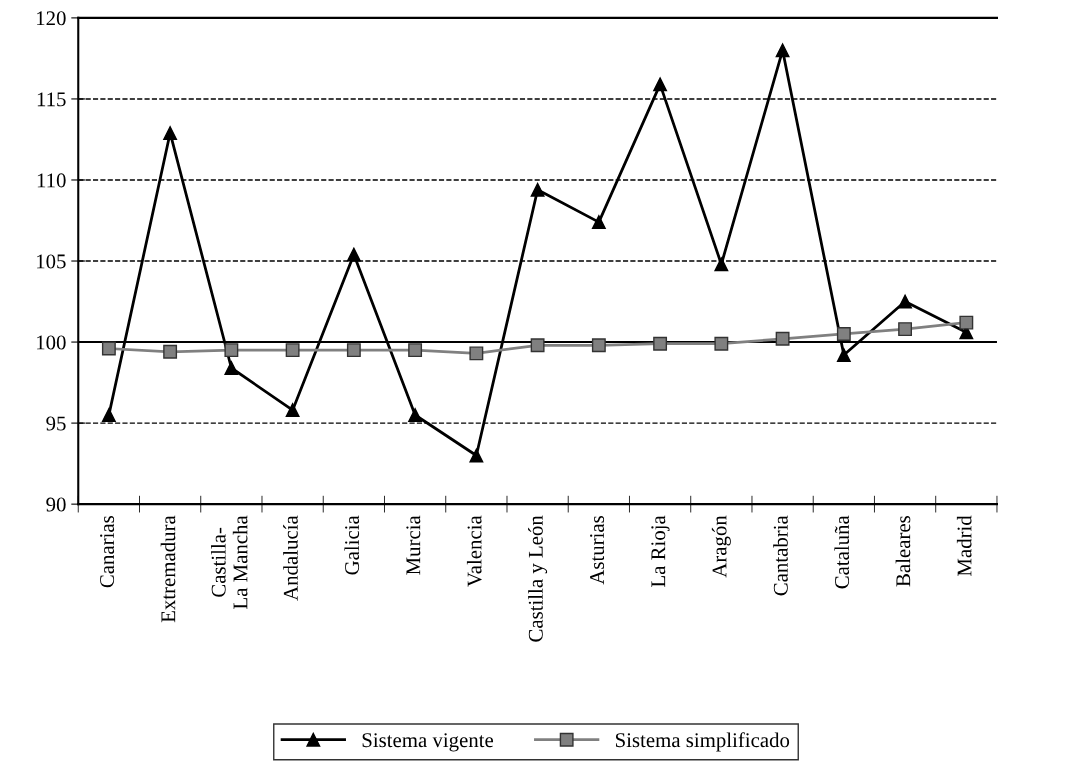  What do you see at coordinates (964, 545) in the screenshot?
I see `x-tick-label: Madrid` at bounding box center [964, 545].